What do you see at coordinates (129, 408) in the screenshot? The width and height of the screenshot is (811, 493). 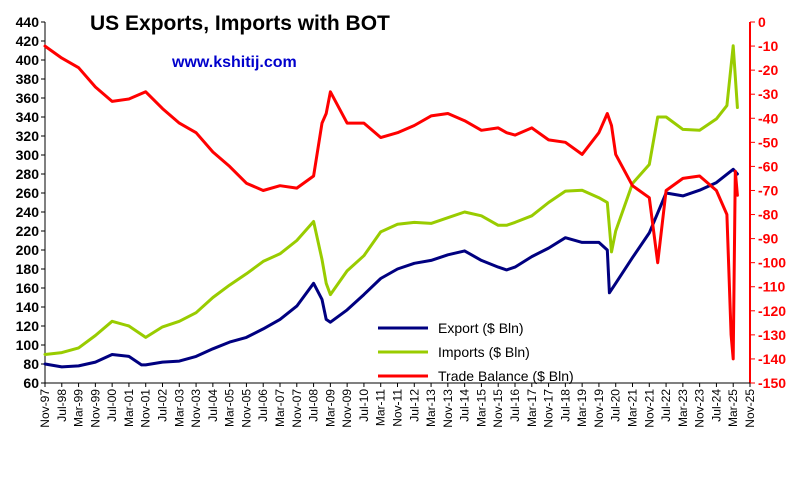 I see `x-axis-tick-label: Mar-01` at bounding box center [129, 408].